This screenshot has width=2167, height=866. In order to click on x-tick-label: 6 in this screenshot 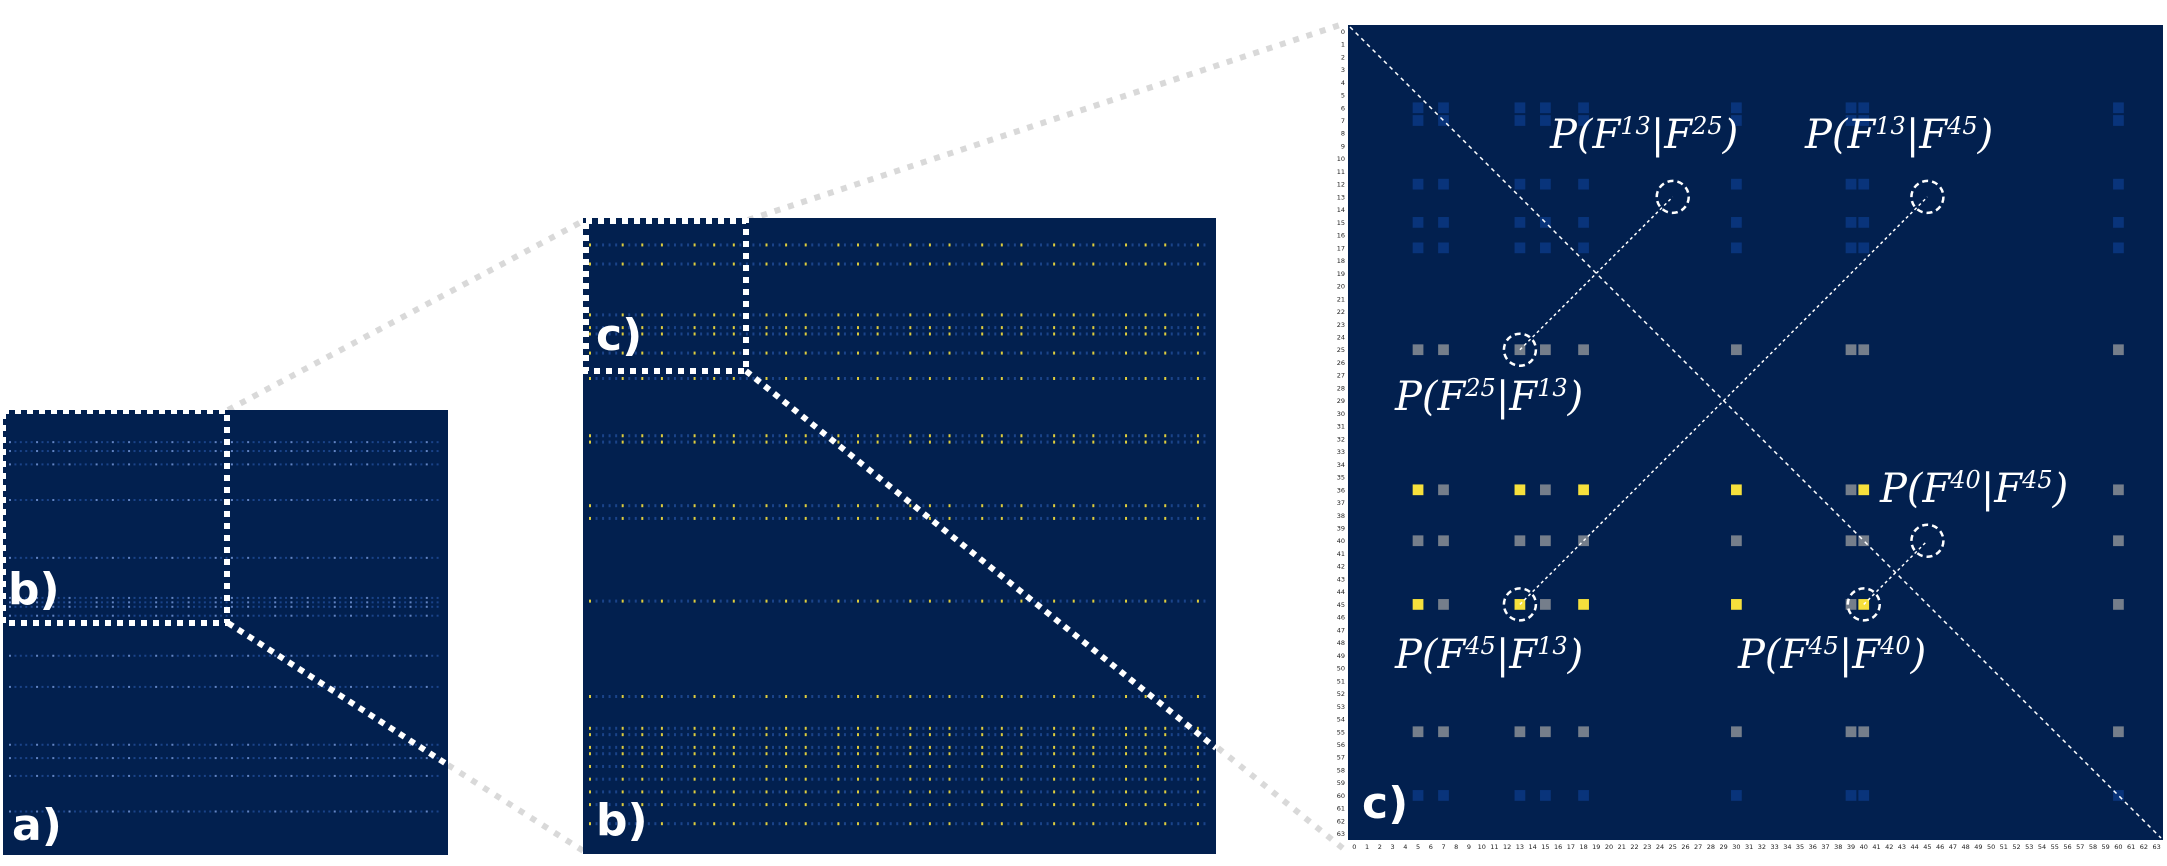, I will do `click(1431, 847)`.